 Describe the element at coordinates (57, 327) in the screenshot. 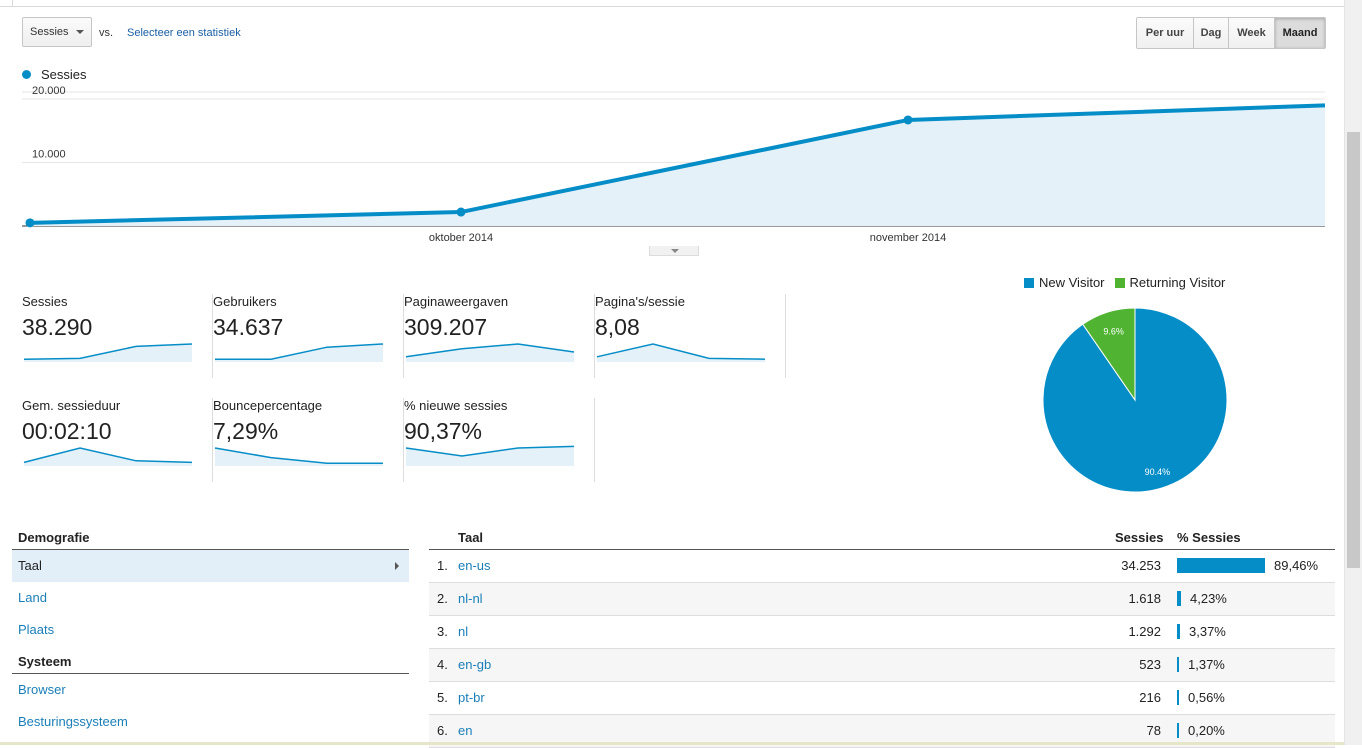

I see `scorecard-value: 38.290` at that location.